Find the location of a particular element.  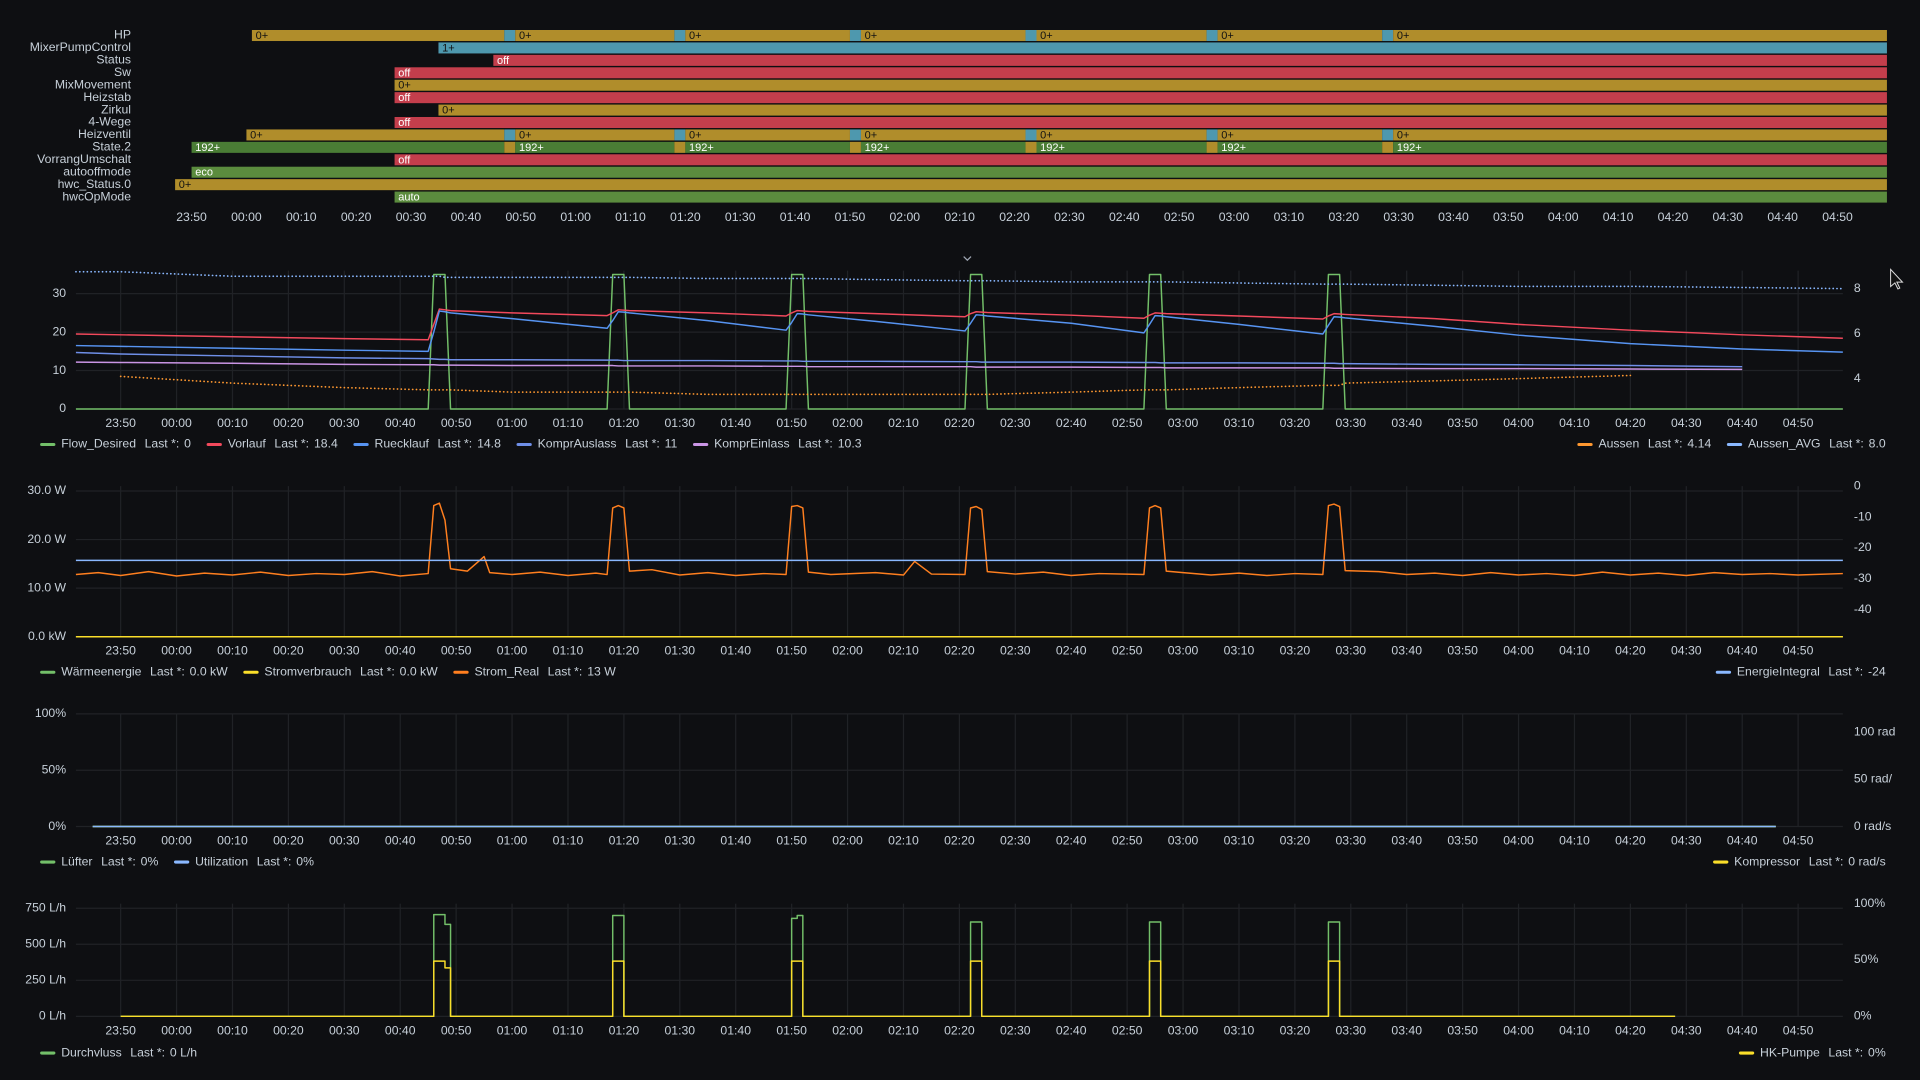

y2-tick-label: 100% is located at coordinates (1869, 903).